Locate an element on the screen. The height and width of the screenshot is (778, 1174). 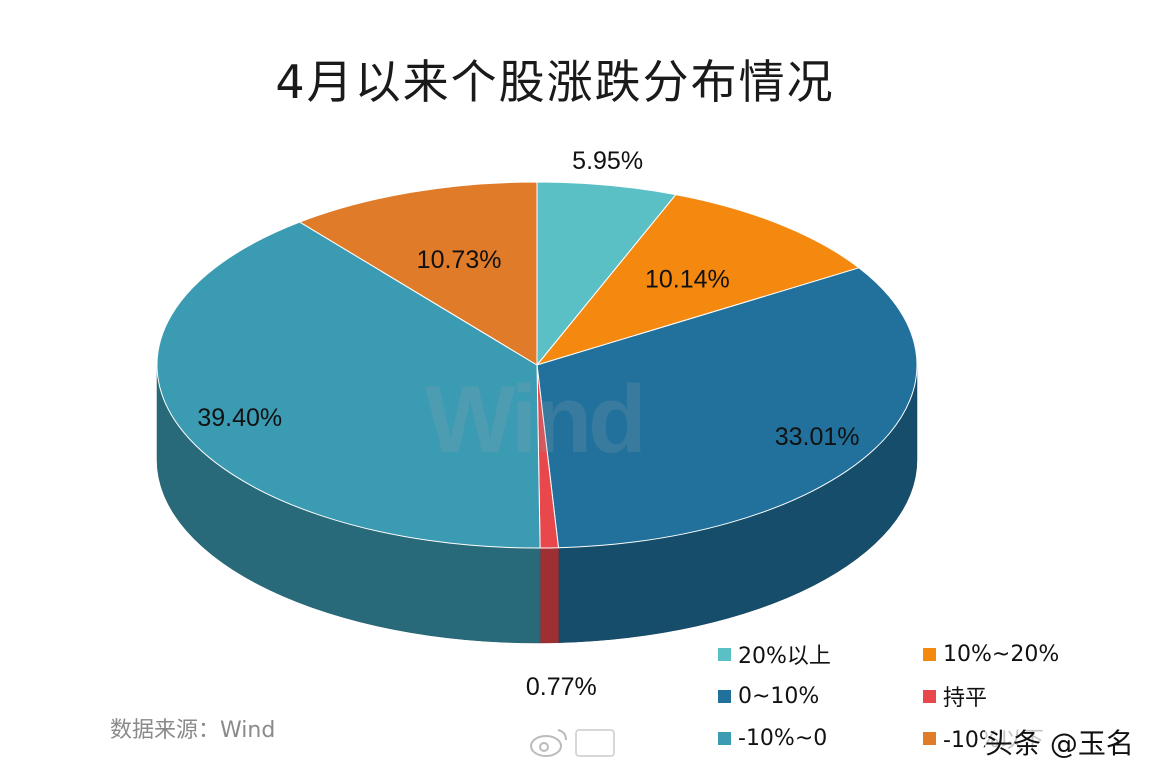
weibo-logo-icon is located at coordinates (572, 743).